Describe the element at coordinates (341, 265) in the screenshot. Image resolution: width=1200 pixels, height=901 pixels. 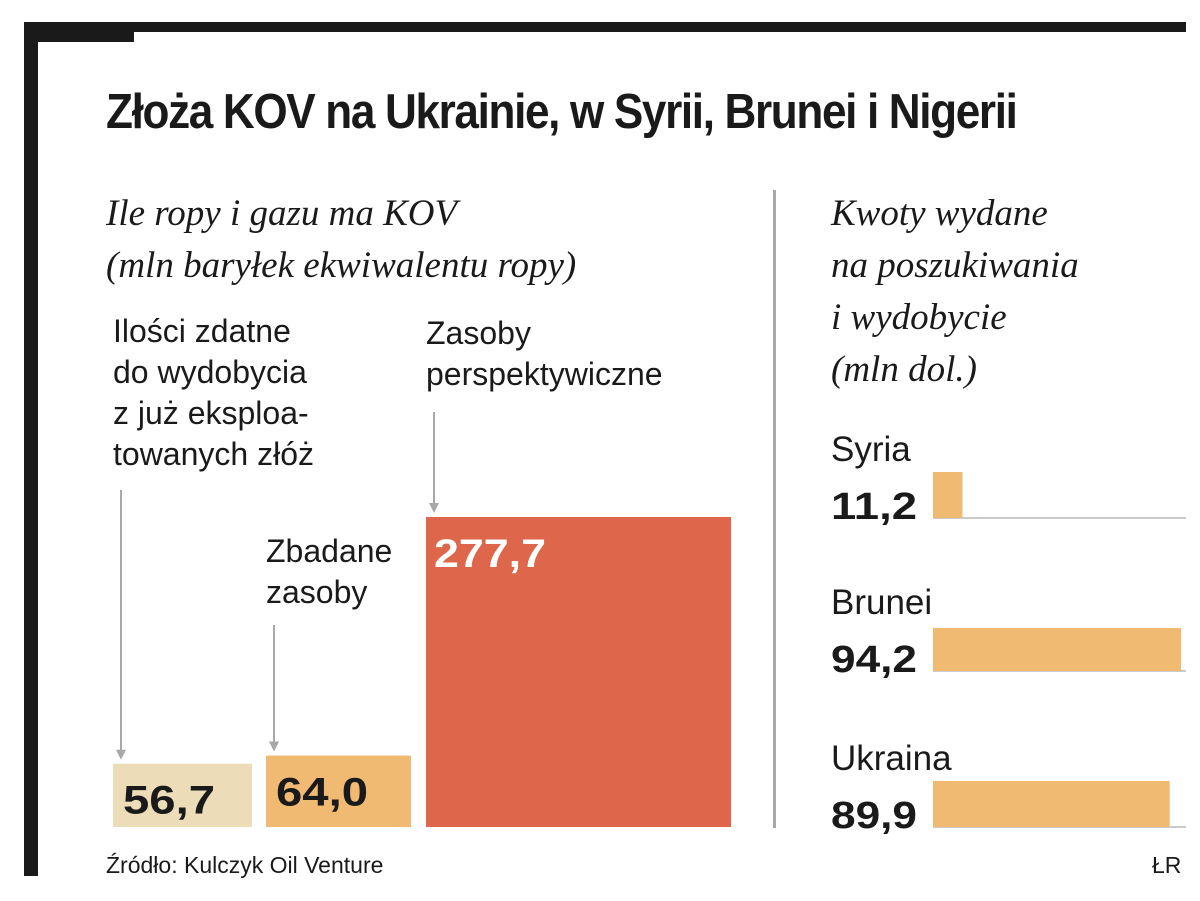
I see `left-chart-subtitle: (mln baryłek ekwiwalentu ropy)` at that location.